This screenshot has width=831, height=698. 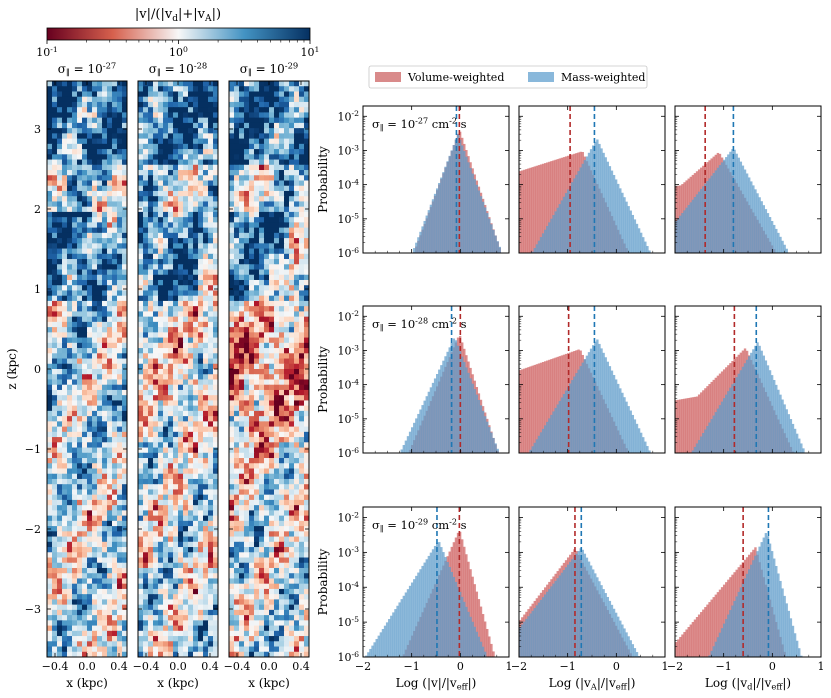 I want to click on y-tick-label: 10⁻⁵, so click(x=349, y=419).